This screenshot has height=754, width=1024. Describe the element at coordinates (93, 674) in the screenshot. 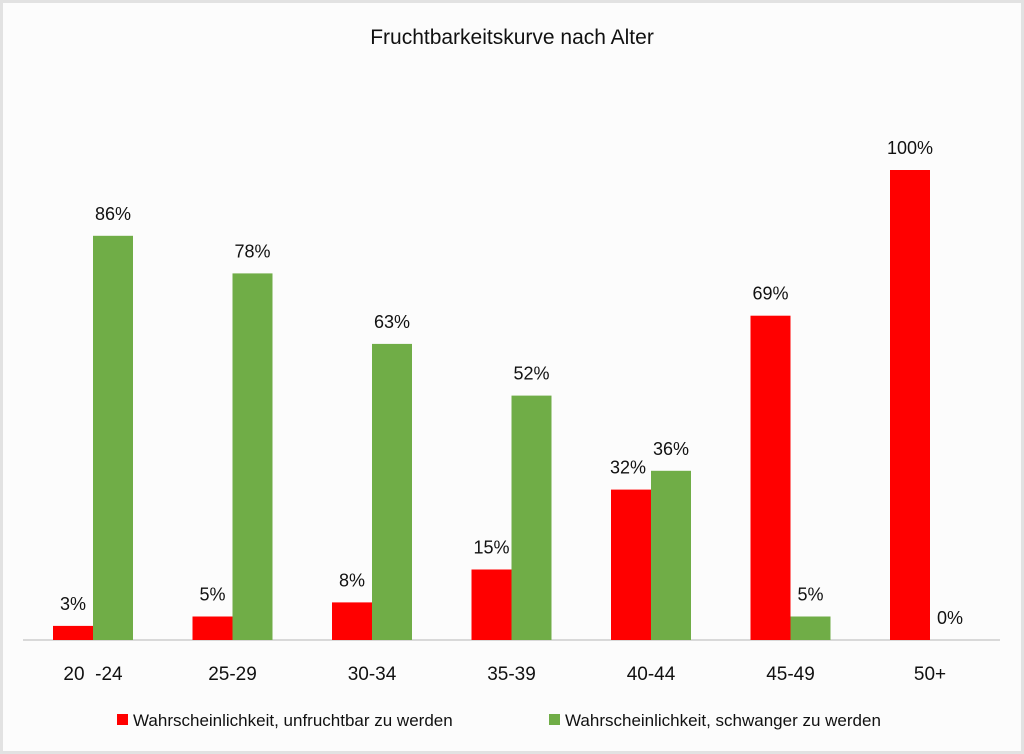

I see `x-tick-label: 20 -24` at that location.